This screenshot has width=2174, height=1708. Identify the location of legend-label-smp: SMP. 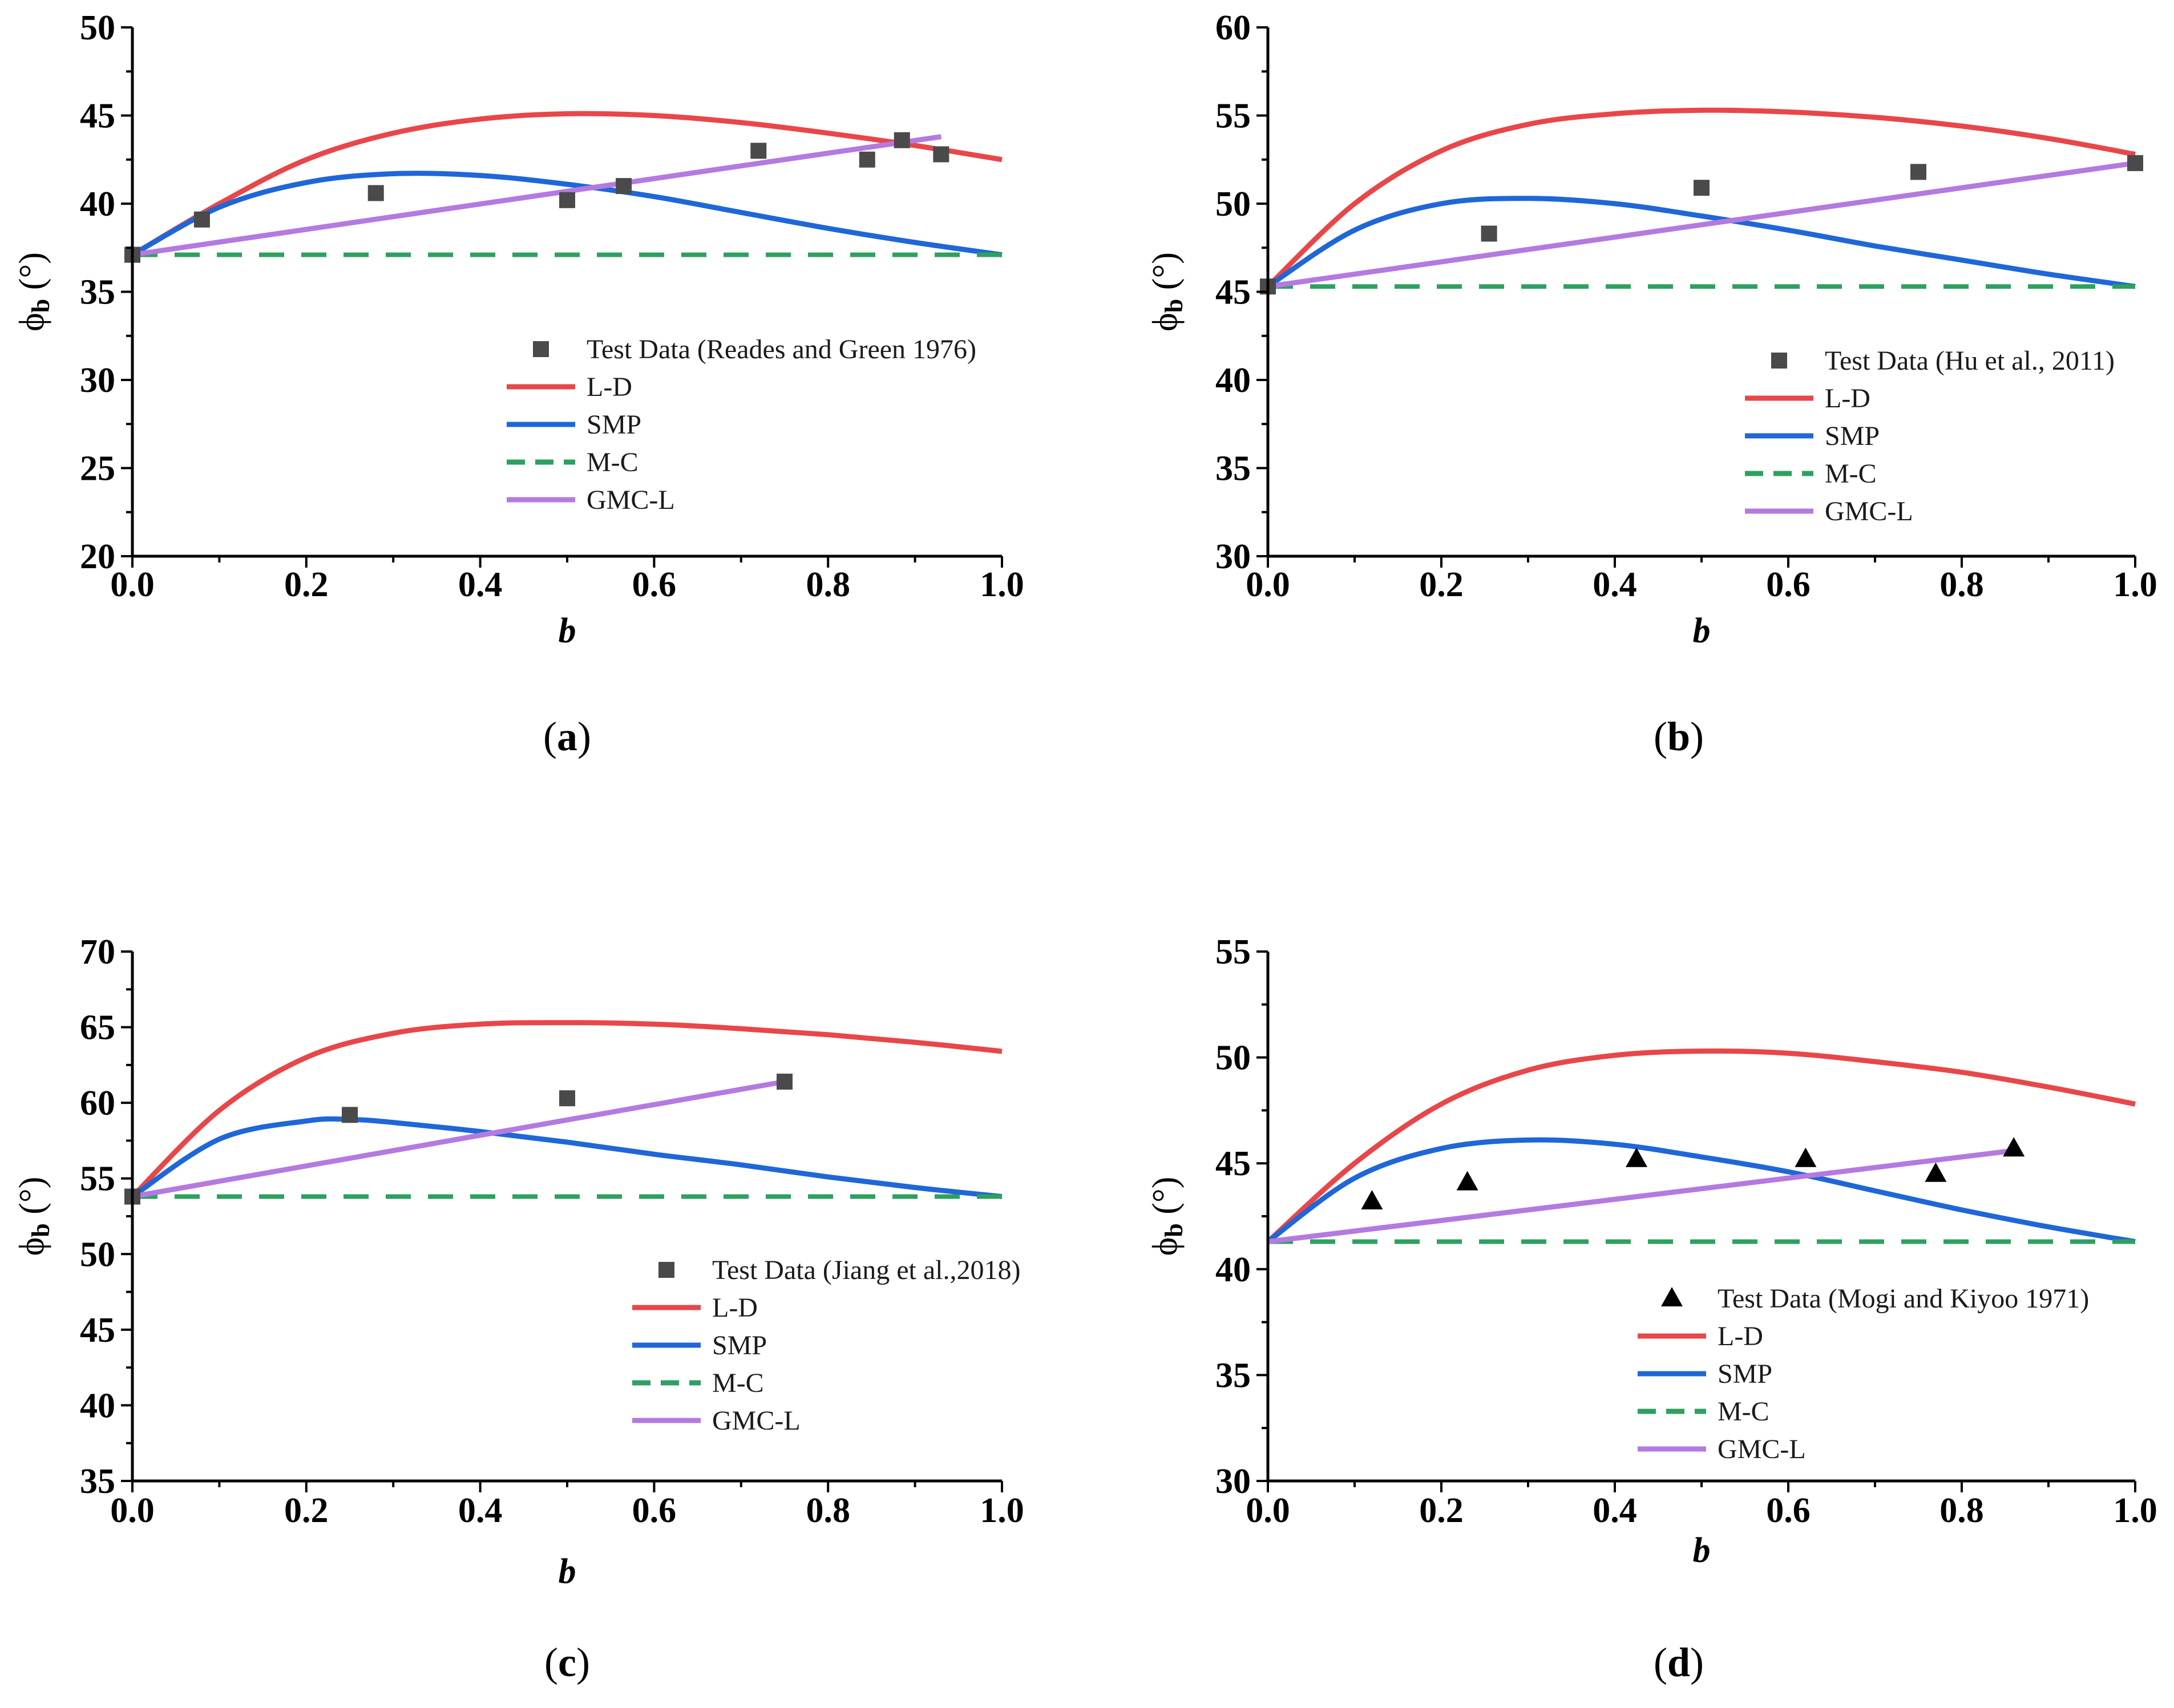
(1745, 1374).